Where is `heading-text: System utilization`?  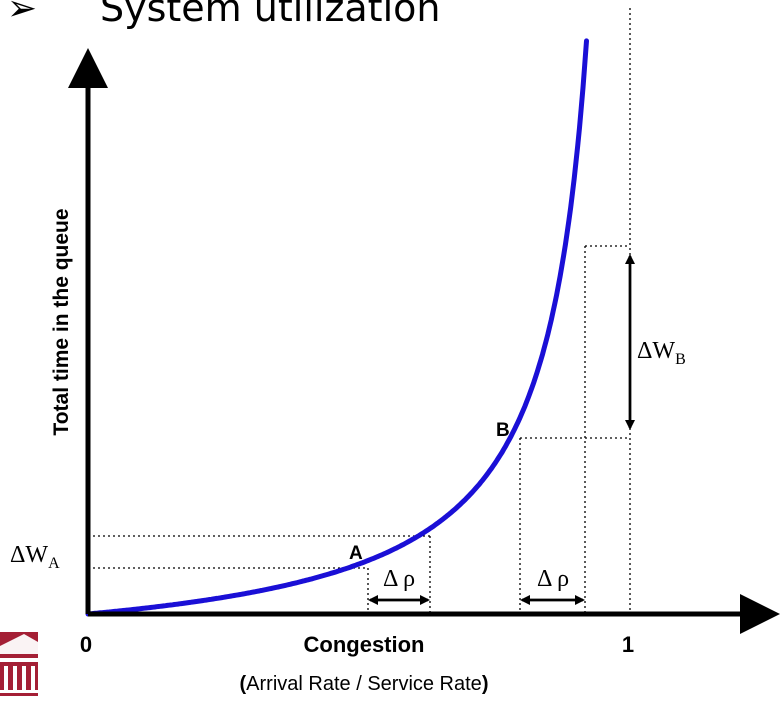
heading-text: System utilization is located at coordinates (270, 15).